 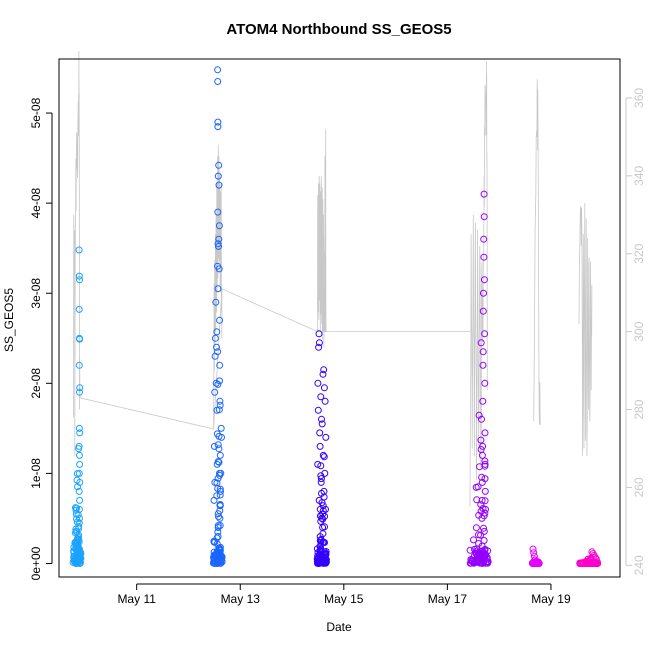 What do you see at coordinates (344, 599) in the screenshot?
I see `x-tick-label: May 15` at bounding box center [344, 599].